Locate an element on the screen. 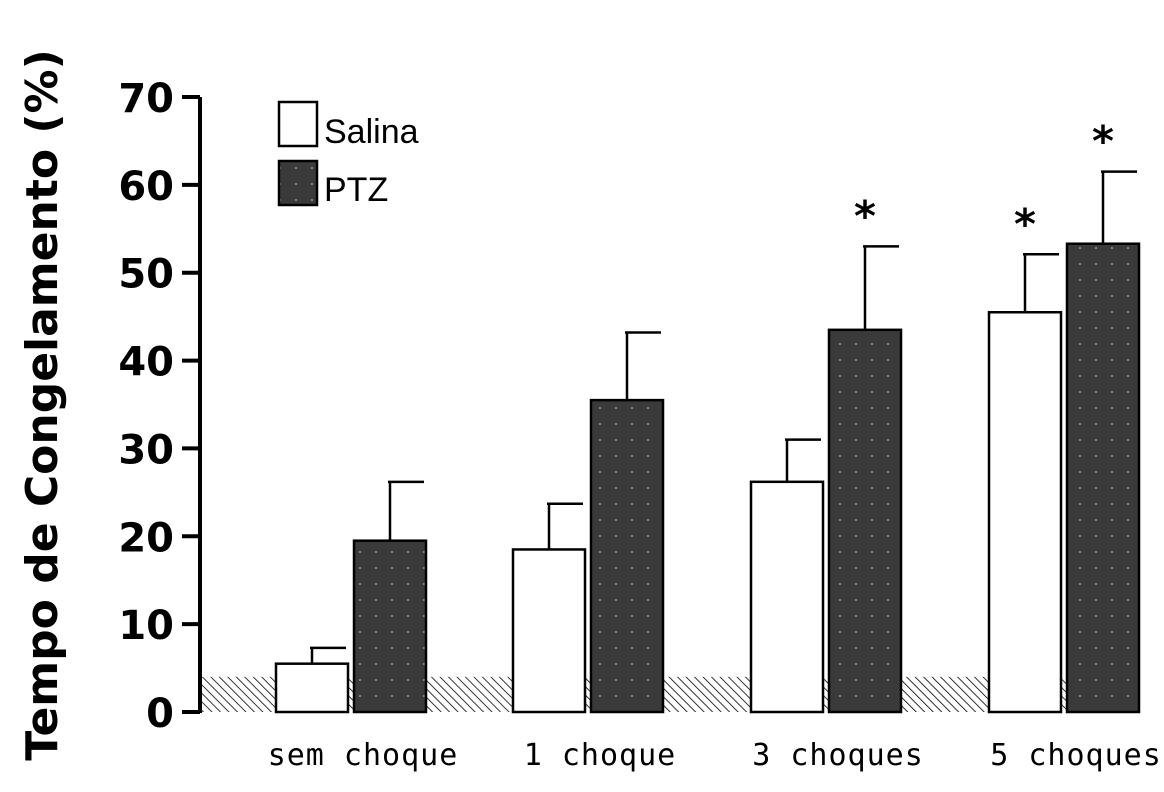 The image size is (1164, 792). legend: Salina PTZ is located at coordinates (348, 154).